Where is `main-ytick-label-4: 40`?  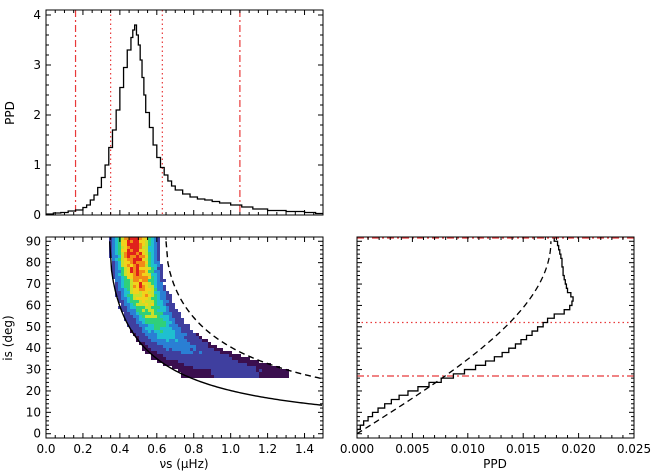 main-ytick-label-4: 40 is located at coordinates (33, 348).